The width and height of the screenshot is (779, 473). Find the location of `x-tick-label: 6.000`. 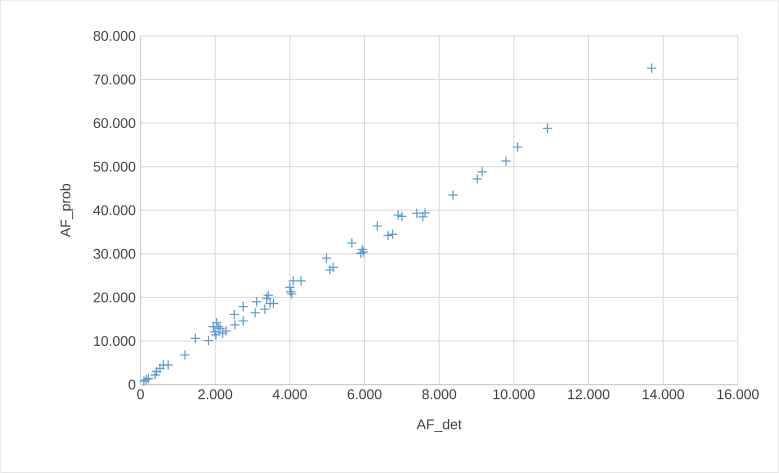

x-tick-label: 6.000 is located at coordinates (365, 394).